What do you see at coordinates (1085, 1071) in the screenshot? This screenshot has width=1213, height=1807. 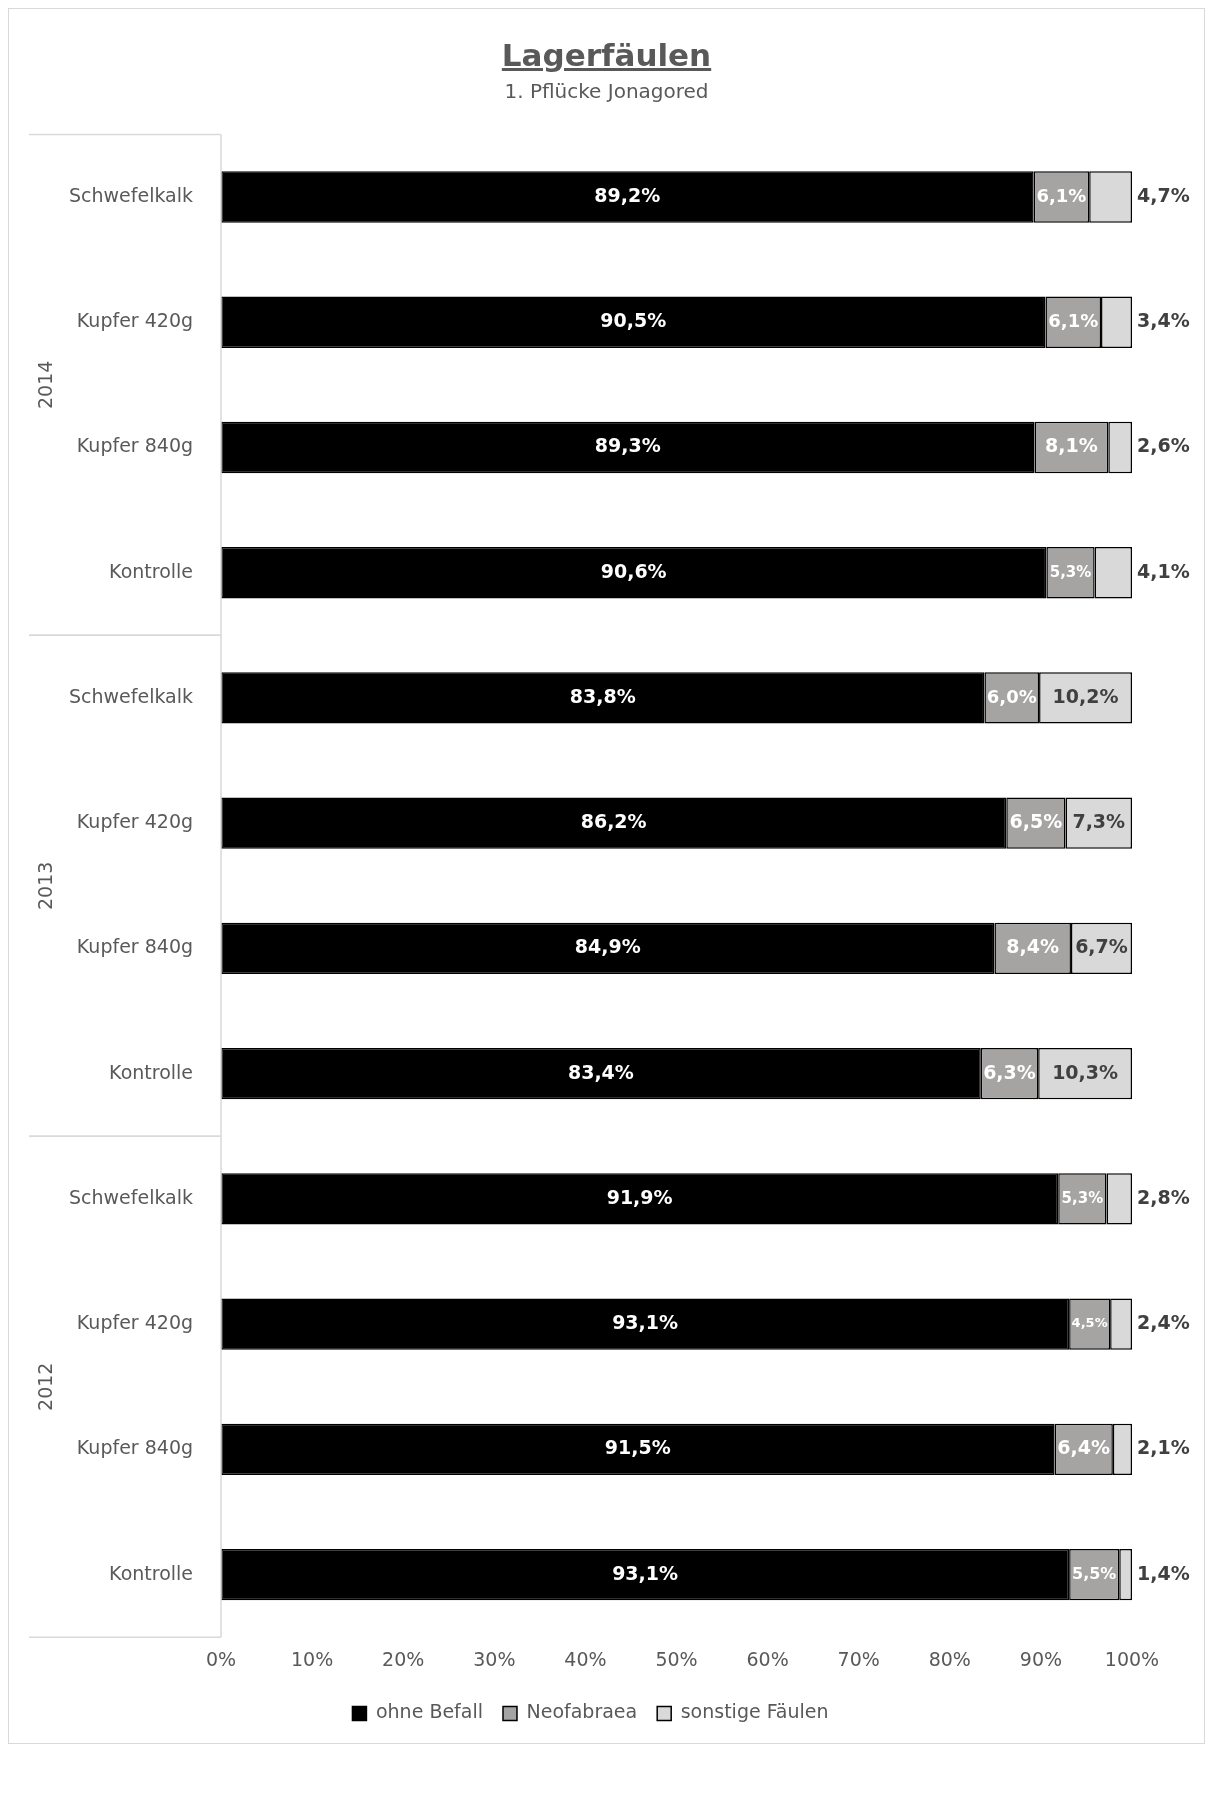 I see `data-label: 10,3%` at bounding box center [1085, 1071].